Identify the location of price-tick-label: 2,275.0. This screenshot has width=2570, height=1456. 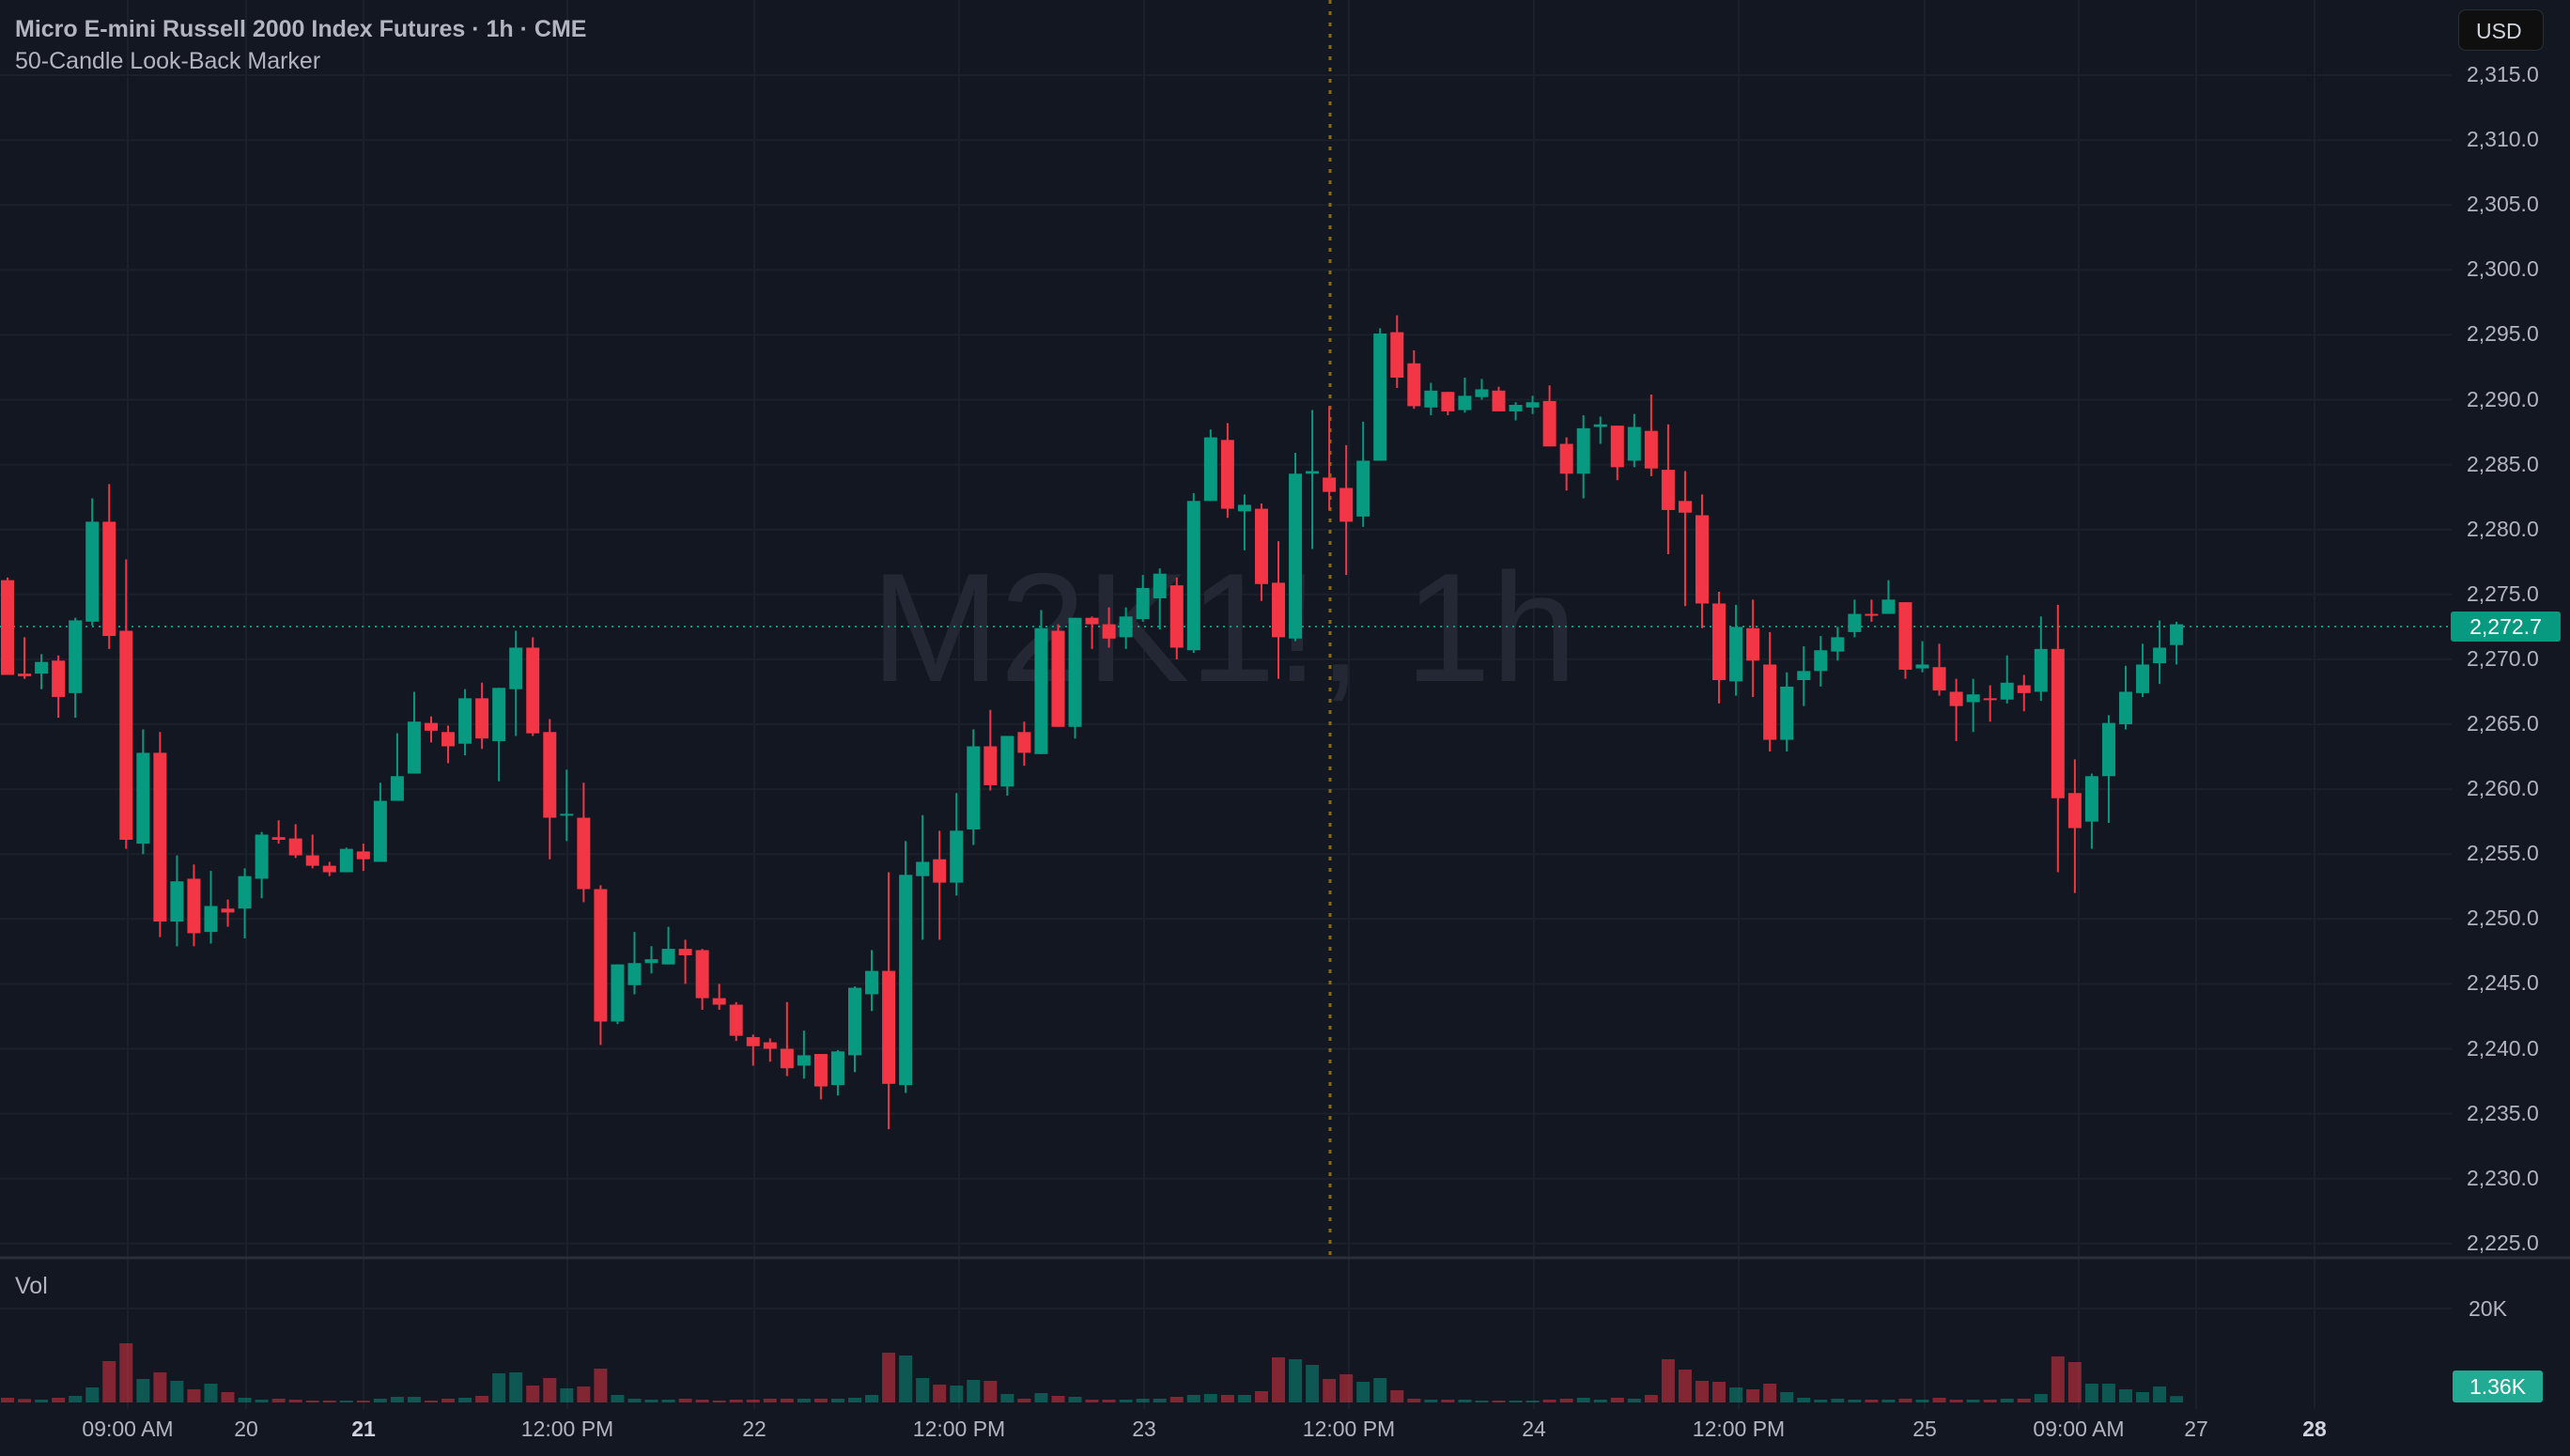
(2503, 593).